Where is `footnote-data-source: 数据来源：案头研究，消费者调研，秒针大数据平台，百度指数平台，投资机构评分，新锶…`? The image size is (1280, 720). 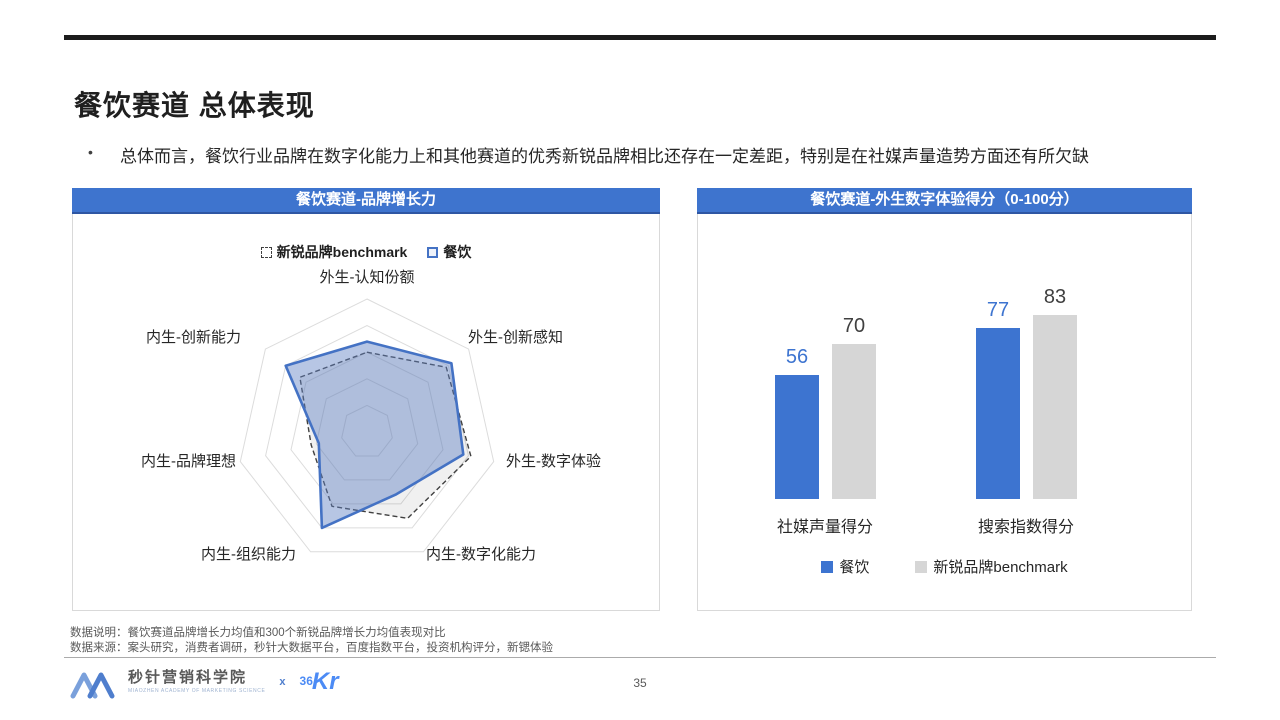 footnote-data-source: 数据来源：案头研究，消费者调研，秒针大数据平台，百度指数平台，投资机构评分，新锶… is located at coordinates (311, 648).